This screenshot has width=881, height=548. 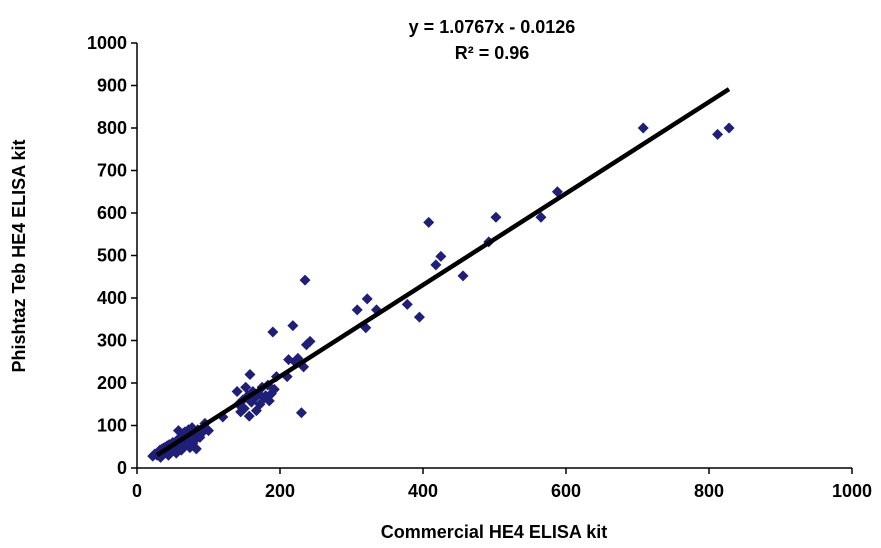 I want to click on y-tick-label: 100, so click(x=112, y=426).